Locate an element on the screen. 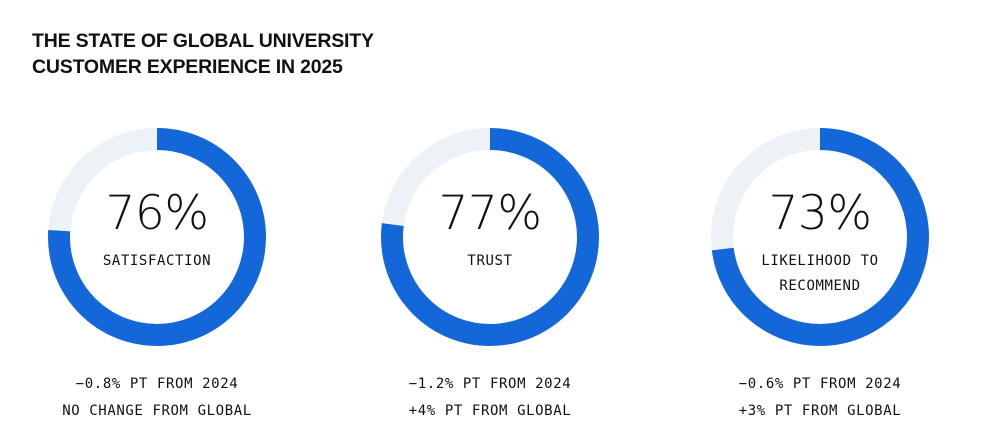  recommend-gauge-arc is located at coordinates (820, 237).